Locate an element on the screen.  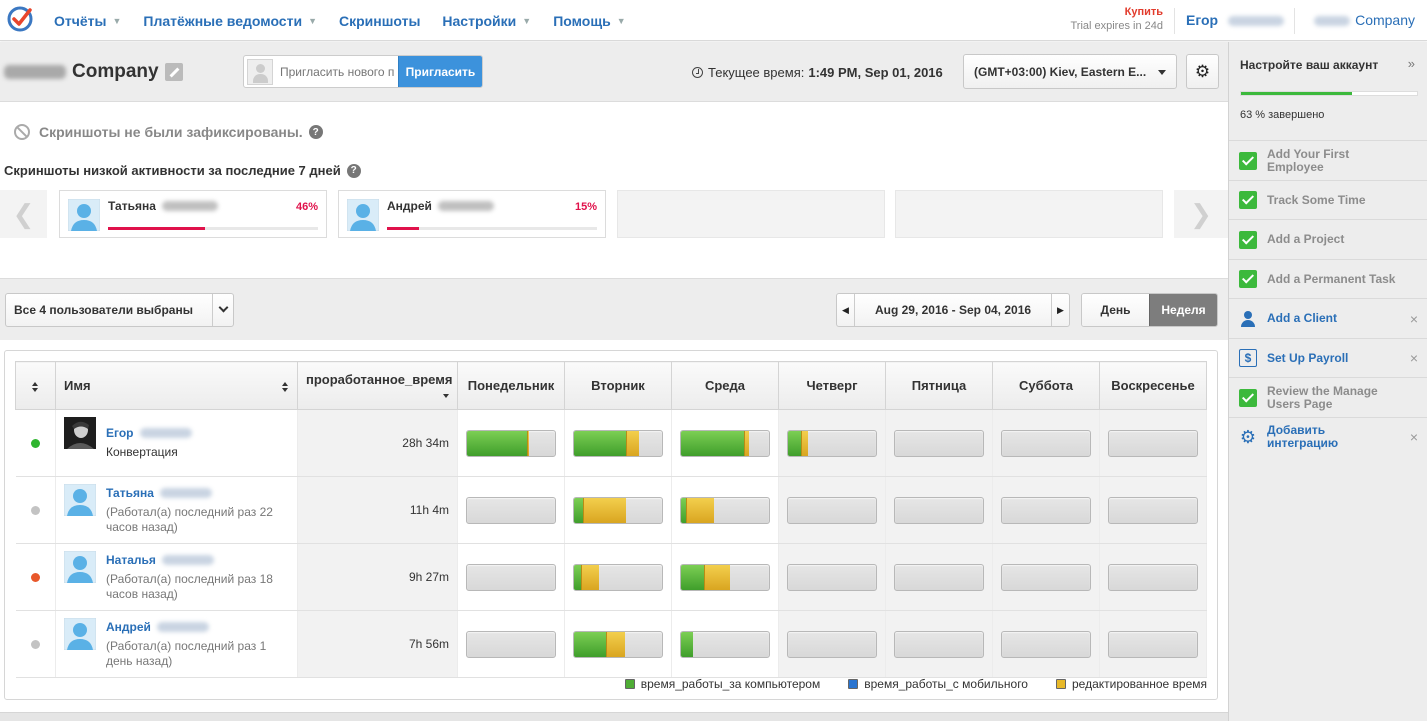
day-column-header: Среда is located at coordinates (725, 385).